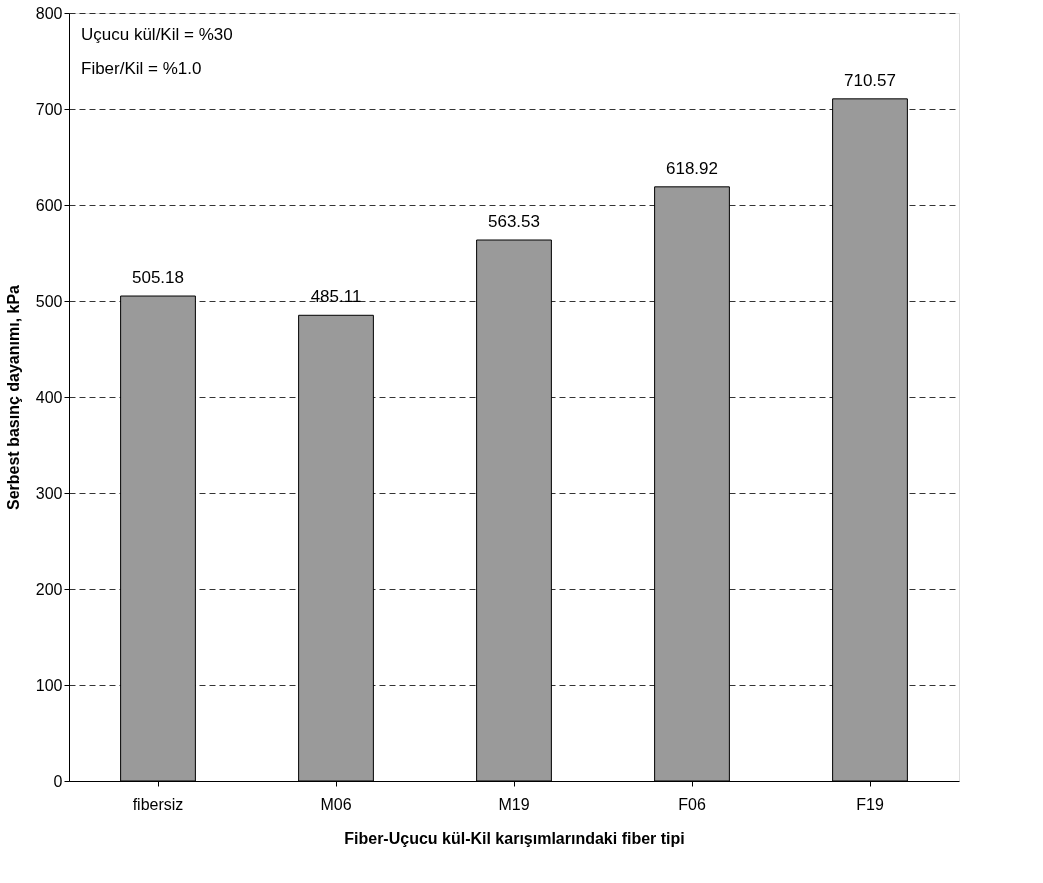 Image resolution: width=1043 pixels, height=883 pixels. Describe the element at coordinates (13, 397) in the screenshot. I see `y-axis-title: Serbest basınç dayanımı, kPa` at that location.